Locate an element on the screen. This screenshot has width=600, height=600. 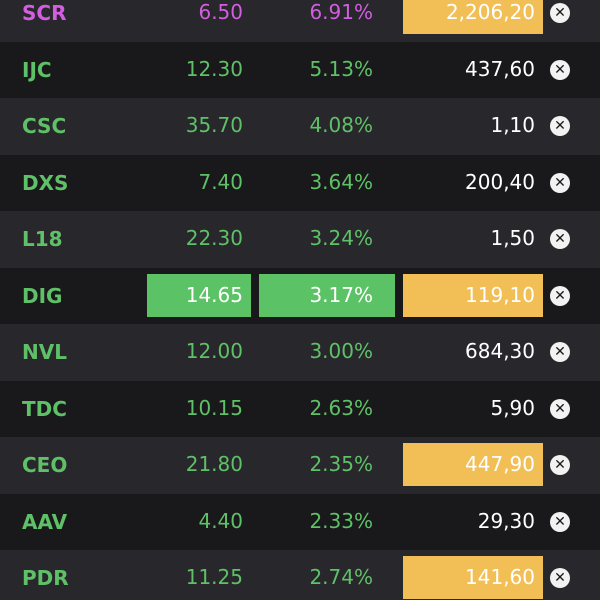
table-row: PDR 11.25 2.74% 141,60 ✕ is located at coordinates (300, 575).